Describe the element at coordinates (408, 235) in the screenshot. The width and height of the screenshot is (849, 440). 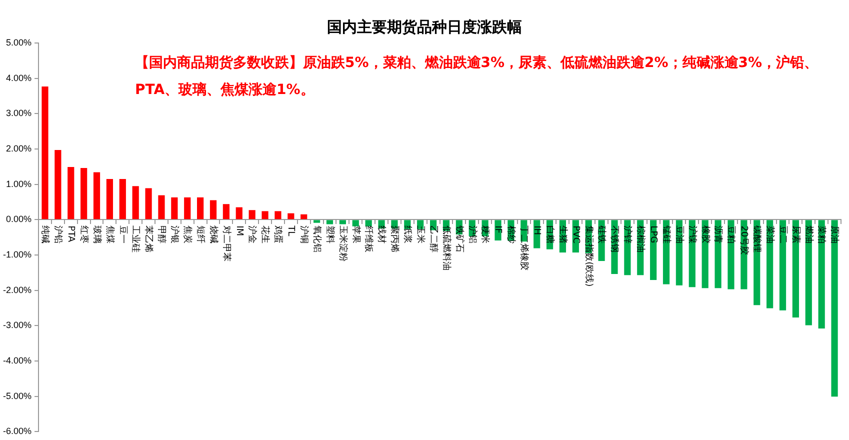
I see `x-tick-label: 纸浆` at that location.